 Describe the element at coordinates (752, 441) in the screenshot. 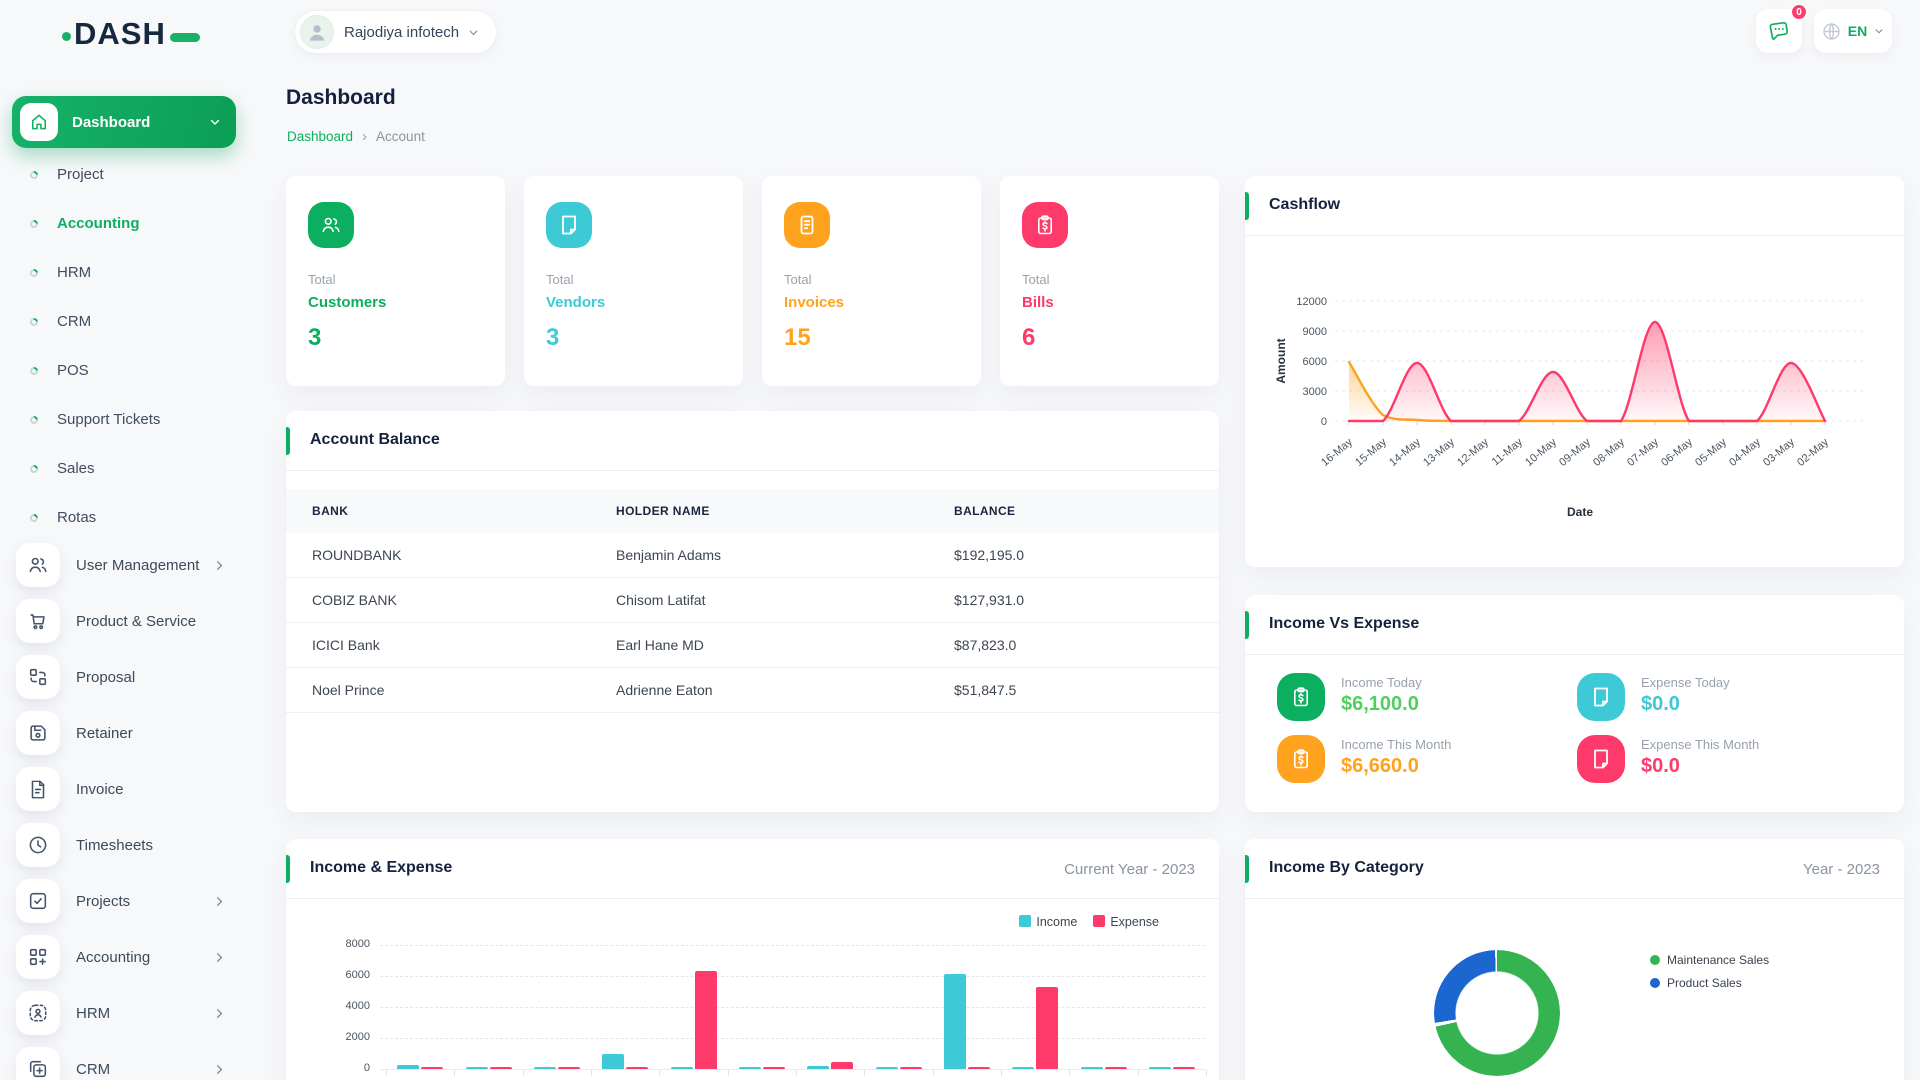

I see `panel-header: Account Balance` at that location.